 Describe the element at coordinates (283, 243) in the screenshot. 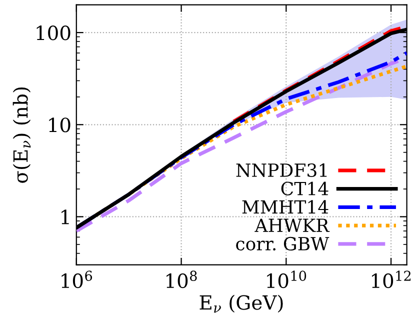

I see `legend-label: corr. GBW` at that location.